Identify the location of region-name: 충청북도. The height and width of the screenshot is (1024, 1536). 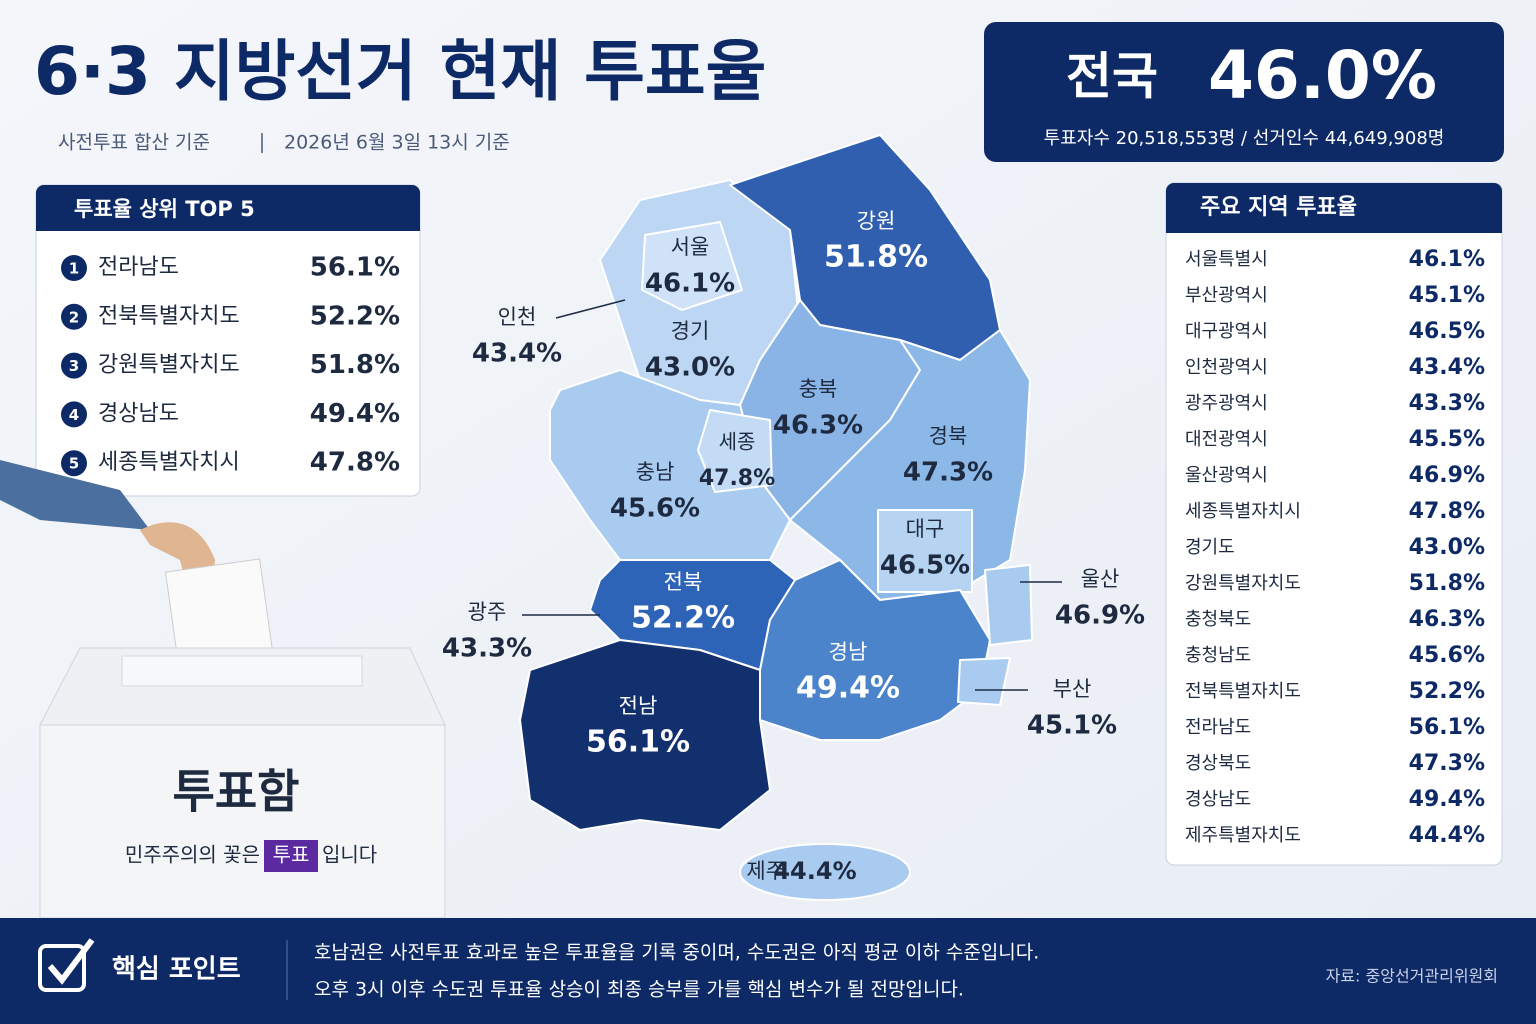
(1218, 619).